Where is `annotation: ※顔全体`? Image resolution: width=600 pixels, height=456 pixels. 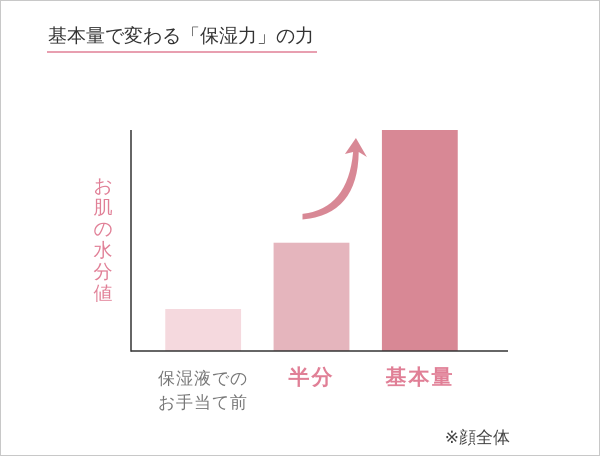 annotation: ※顔全体 is located at coordinates (477, 437).